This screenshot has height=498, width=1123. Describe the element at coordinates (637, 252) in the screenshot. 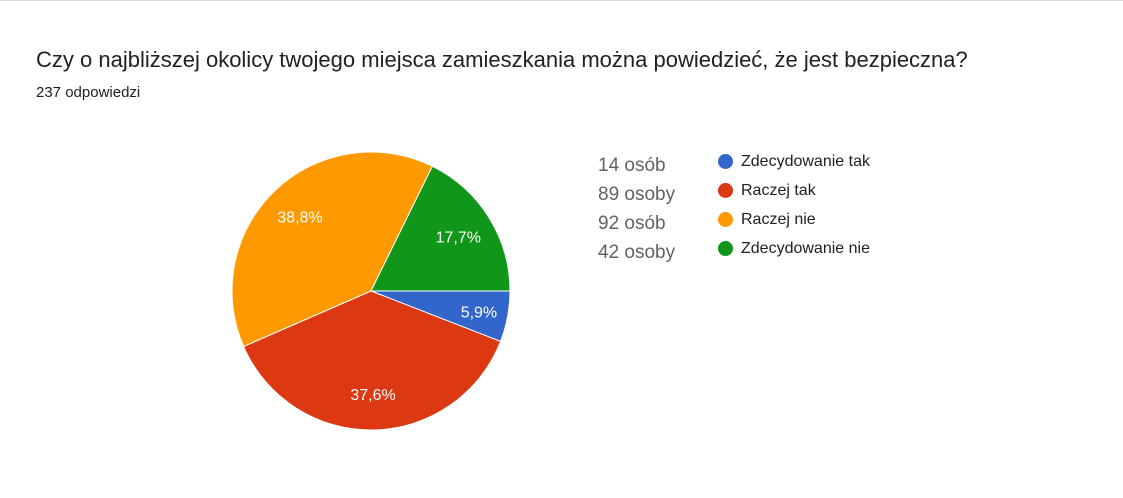

I see `legend-count: 42 osoby` at that location.